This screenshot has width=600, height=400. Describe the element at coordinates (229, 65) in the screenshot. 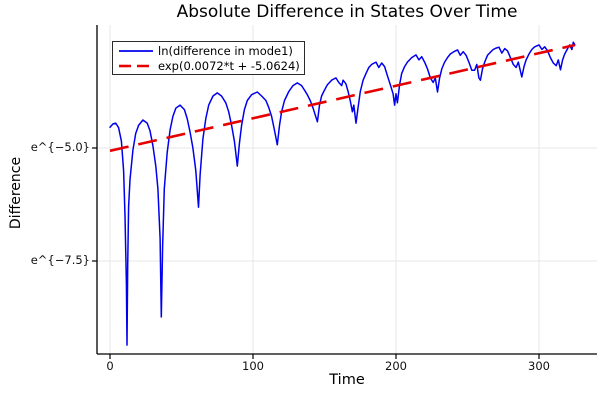

I see `legend-item-label: exp(0.0072*t + -5.0624)` at that location.